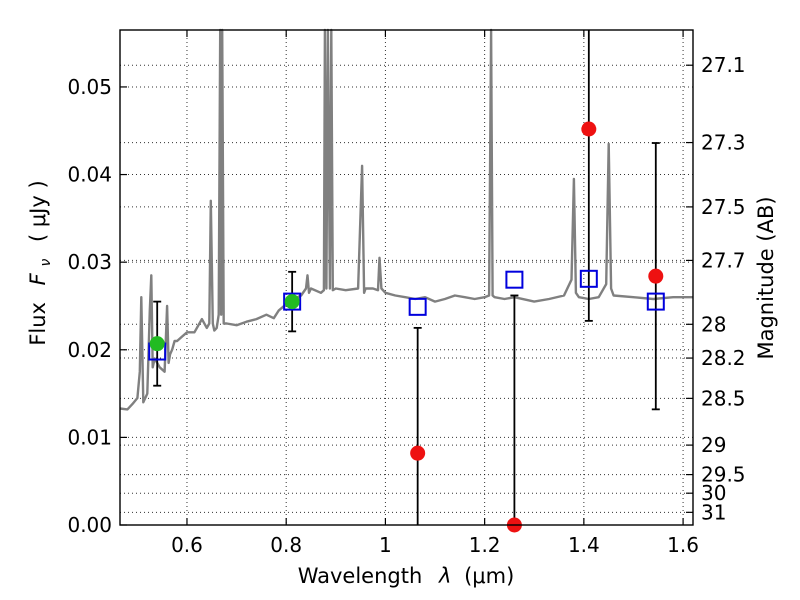 This screenshot has width=800, height=600. Describe the element at coordinates (89, 525) in the screenshot. I see `y-tick-label: 0.00` at that location.